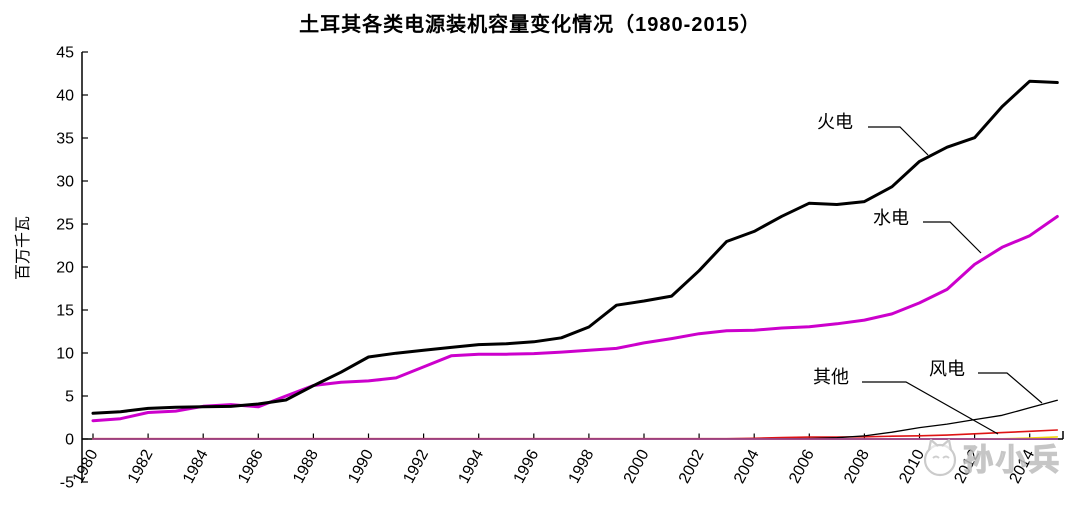 This screenshot has width=1080, height=507. Describe the element at coordinates (530, 25) in the screenshot. I see `chart-title: 土耳其各类电源装机容量变化情况（1980-2015）` at that location.